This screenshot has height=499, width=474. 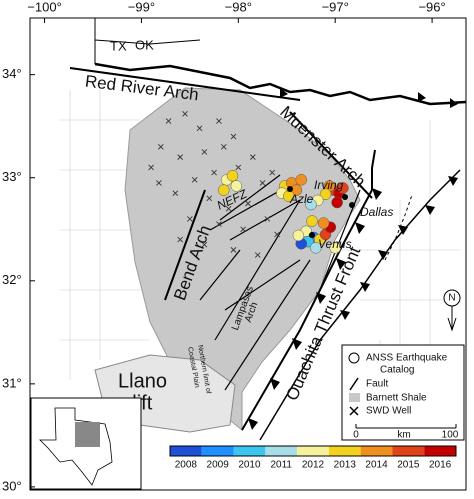 I want to click on x-tick-label: −100°, so click(x=44, y=7).